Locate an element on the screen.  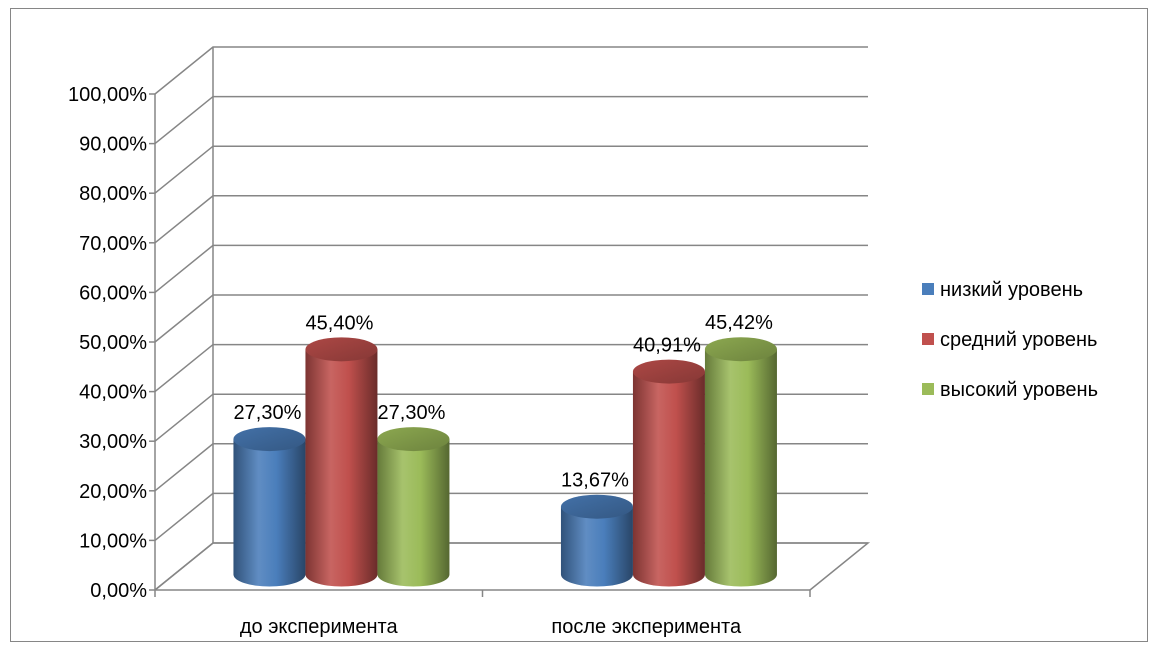
y-tick-label: 50,00% is located at coordinates (113, 343).